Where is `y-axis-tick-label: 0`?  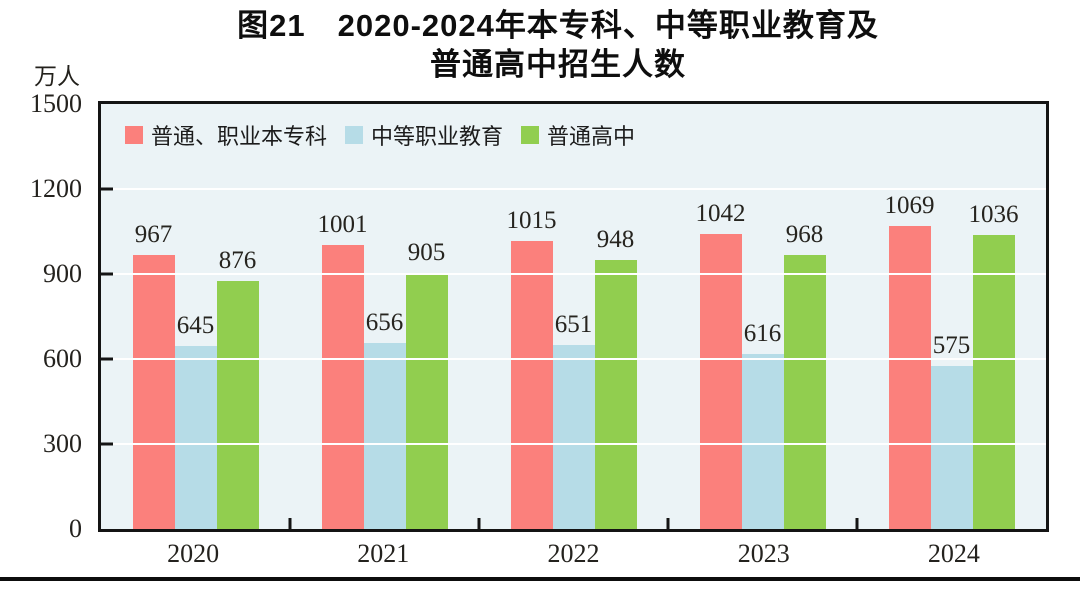
y-axis-tick-label: 0 is located at coordinates (75, 528).